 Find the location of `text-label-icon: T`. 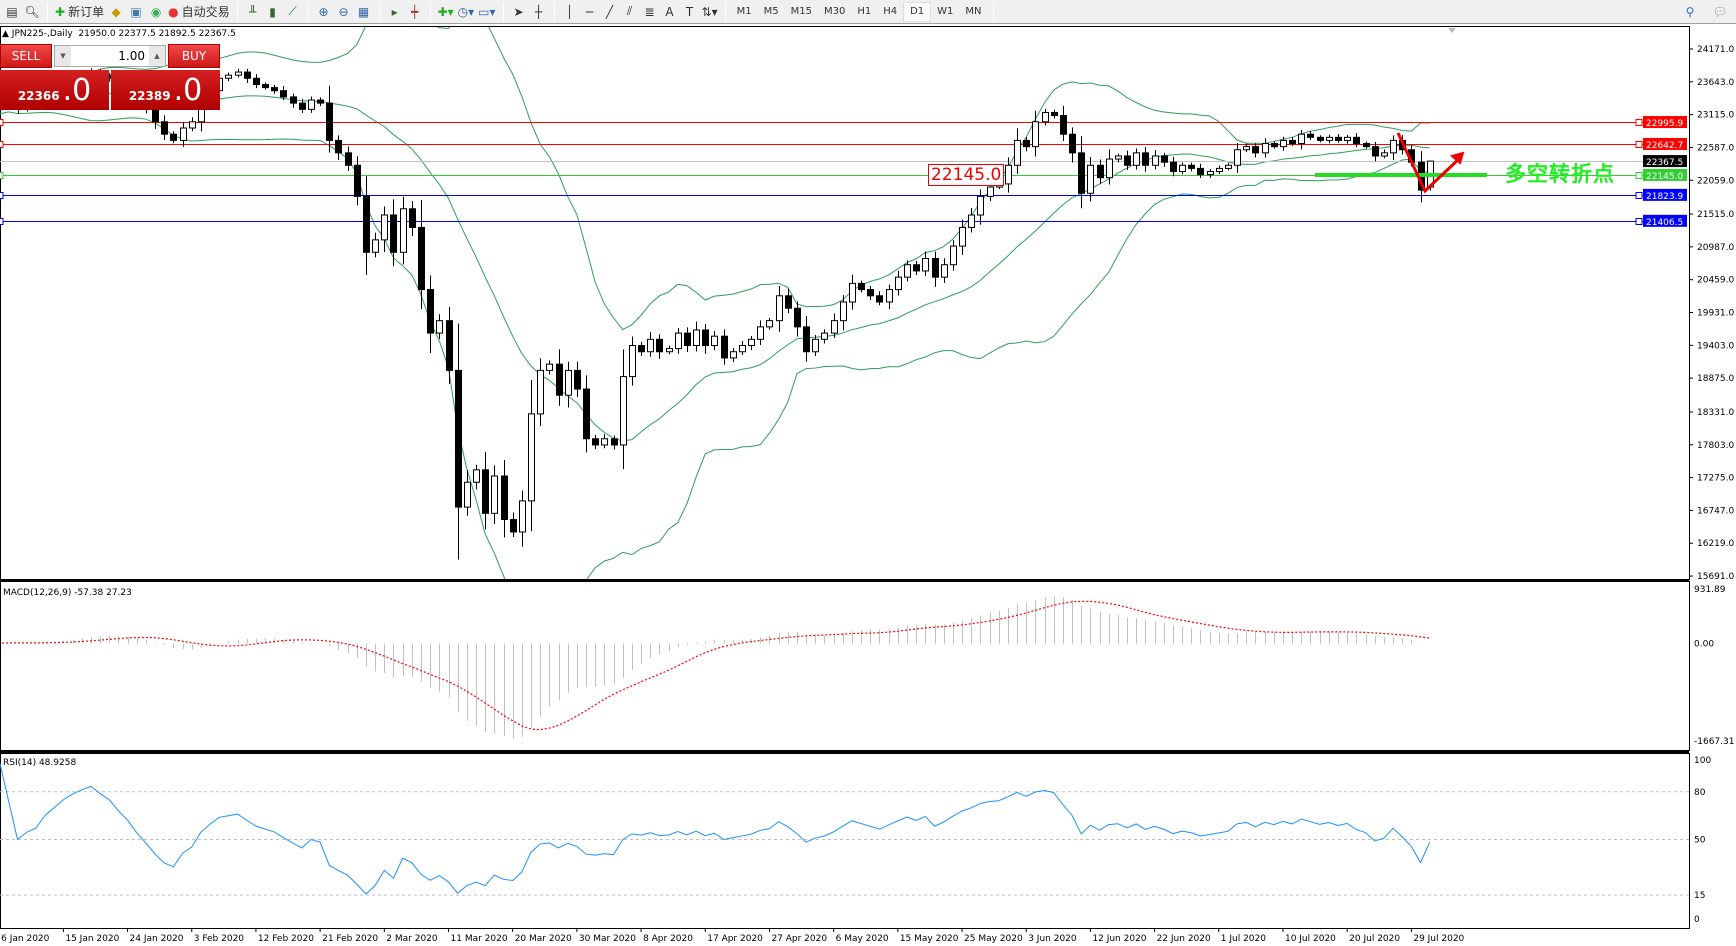

text-label-icon: T is located at coordinates (689, 11).